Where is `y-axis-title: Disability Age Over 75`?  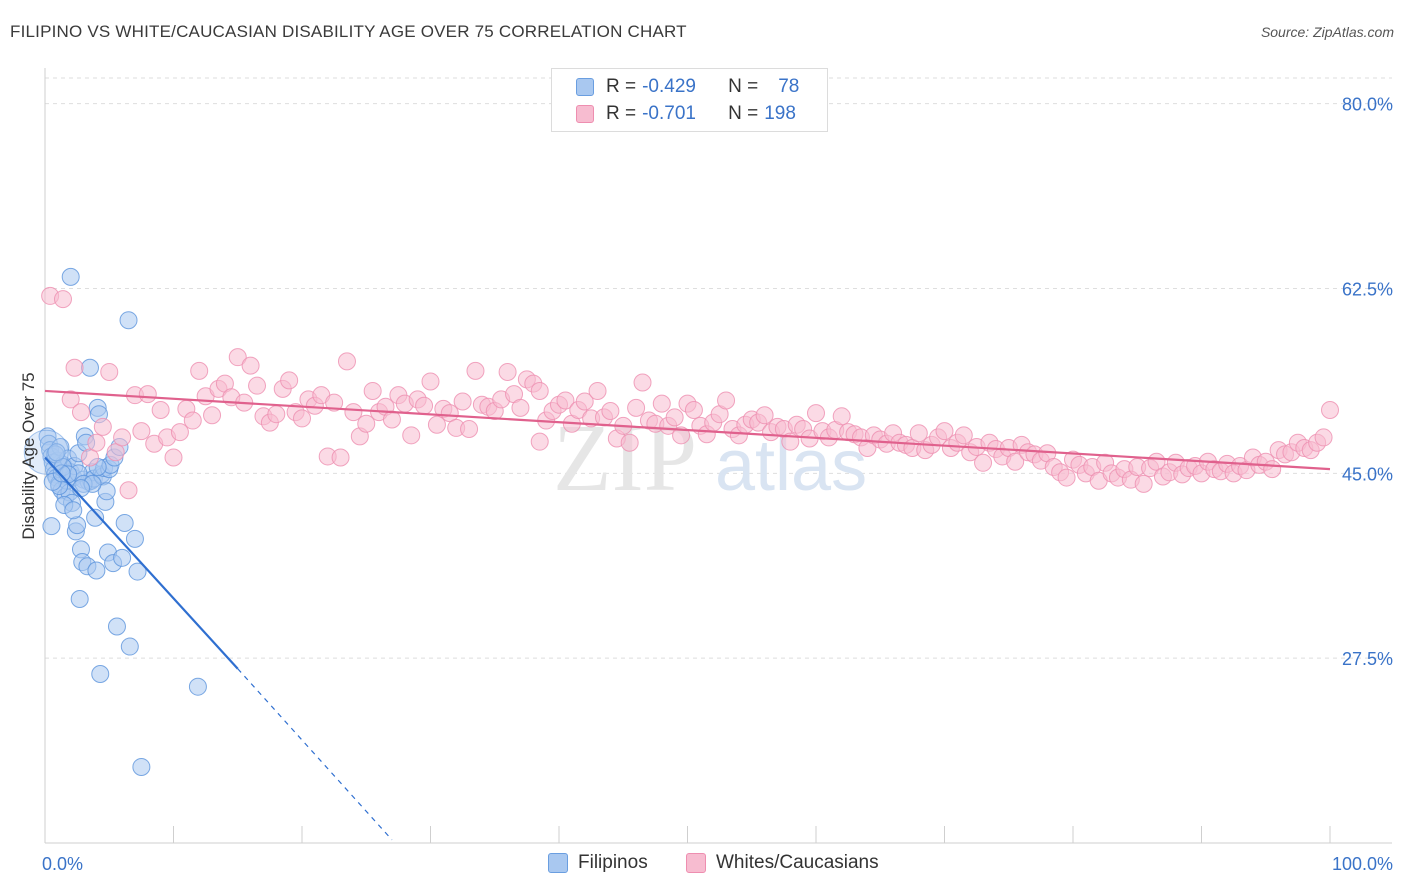 y-axis-title: Disability Age Over 75 is located at coordinates (28, 455).